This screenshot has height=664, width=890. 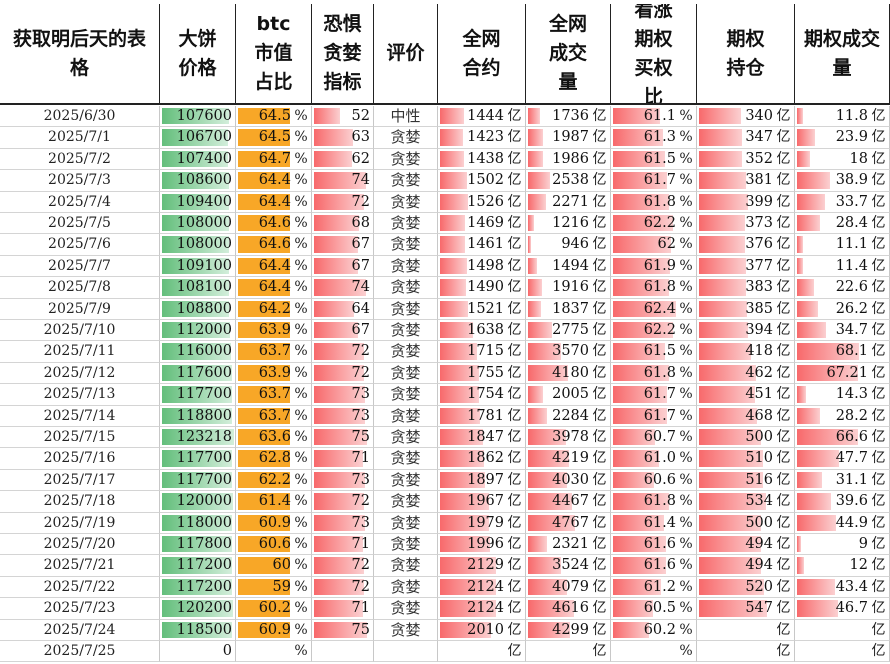 I want to click on btc-share-cell: 63.7%, so click(x=274, y=352).